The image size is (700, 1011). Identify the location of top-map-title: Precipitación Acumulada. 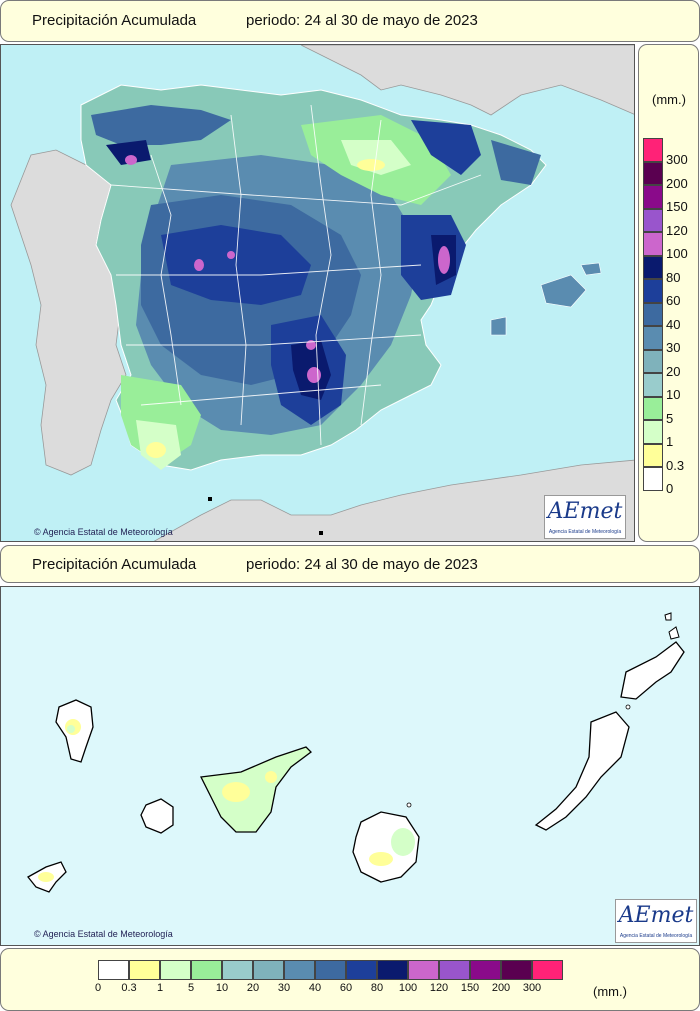
(114, 20).